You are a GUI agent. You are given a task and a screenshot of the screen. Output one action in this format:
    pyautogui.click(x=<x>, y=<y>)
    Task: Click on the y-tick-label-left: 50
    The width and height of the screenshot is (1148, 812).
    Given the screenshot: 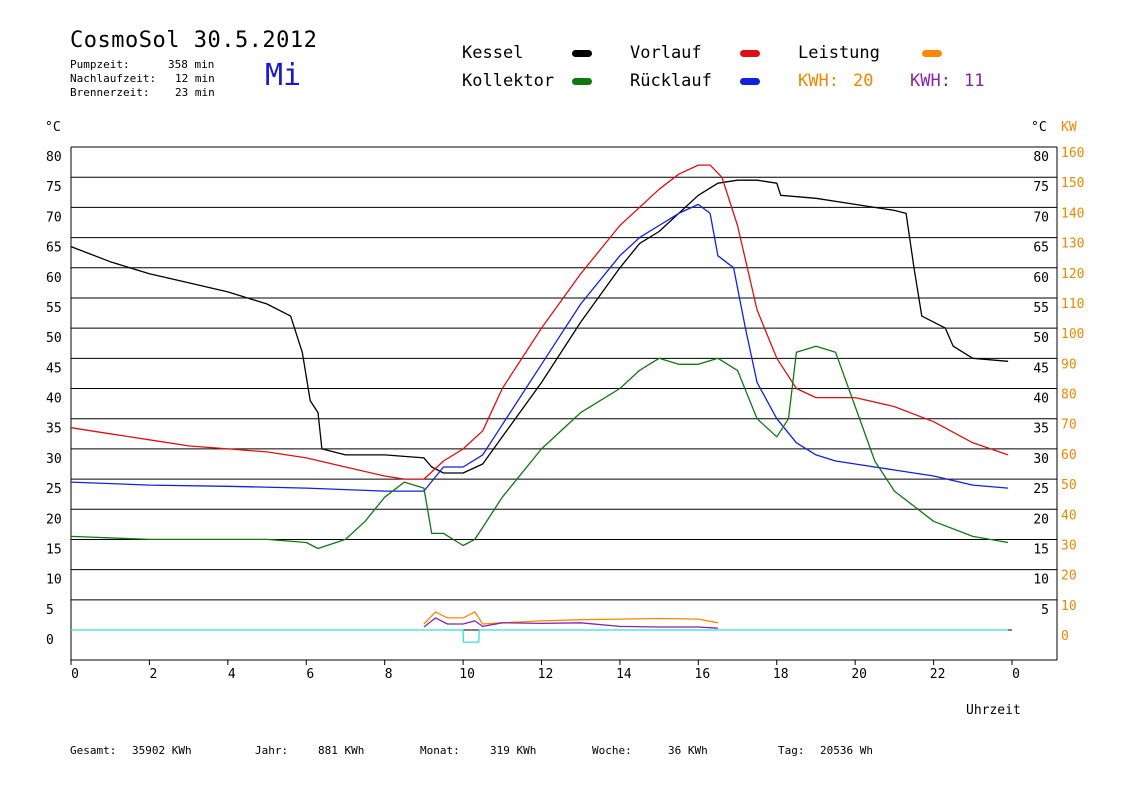 What is the action you would take?
    pyautogui.click(x=54, y=338)
    